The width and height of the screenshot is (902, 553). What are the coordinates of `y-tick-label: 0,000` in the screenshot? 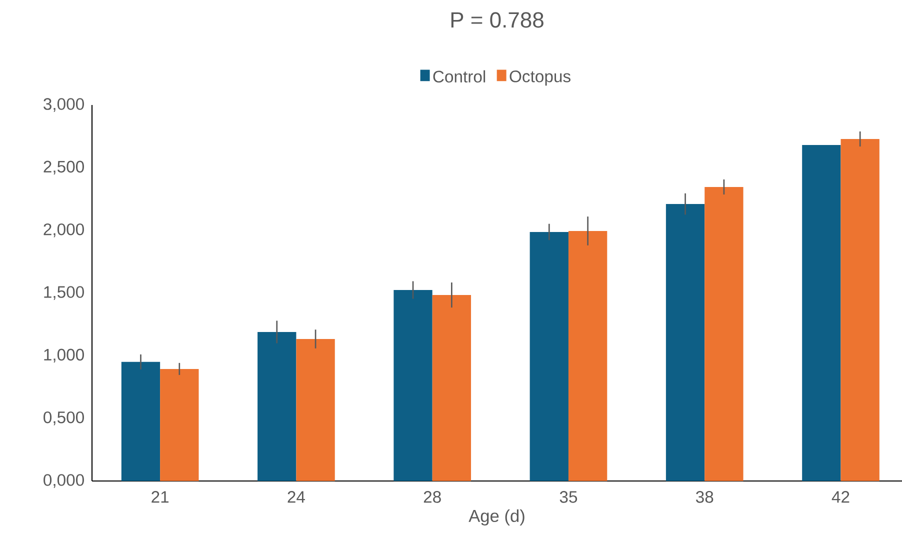 It's located at (64, 481).